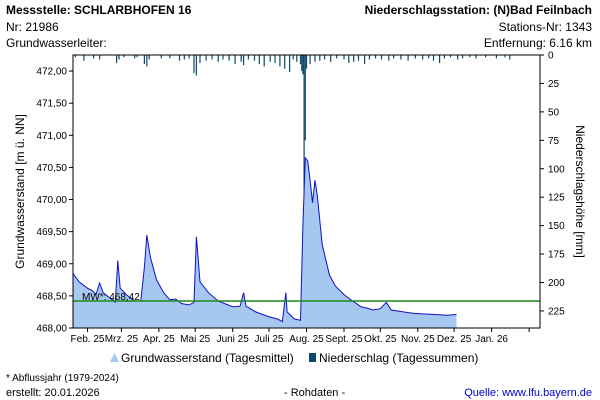 This screenshot has width=600, height=400. I want to click on source-link-text: Quelle: www.lfu.bayern.de, so click(528, 393).